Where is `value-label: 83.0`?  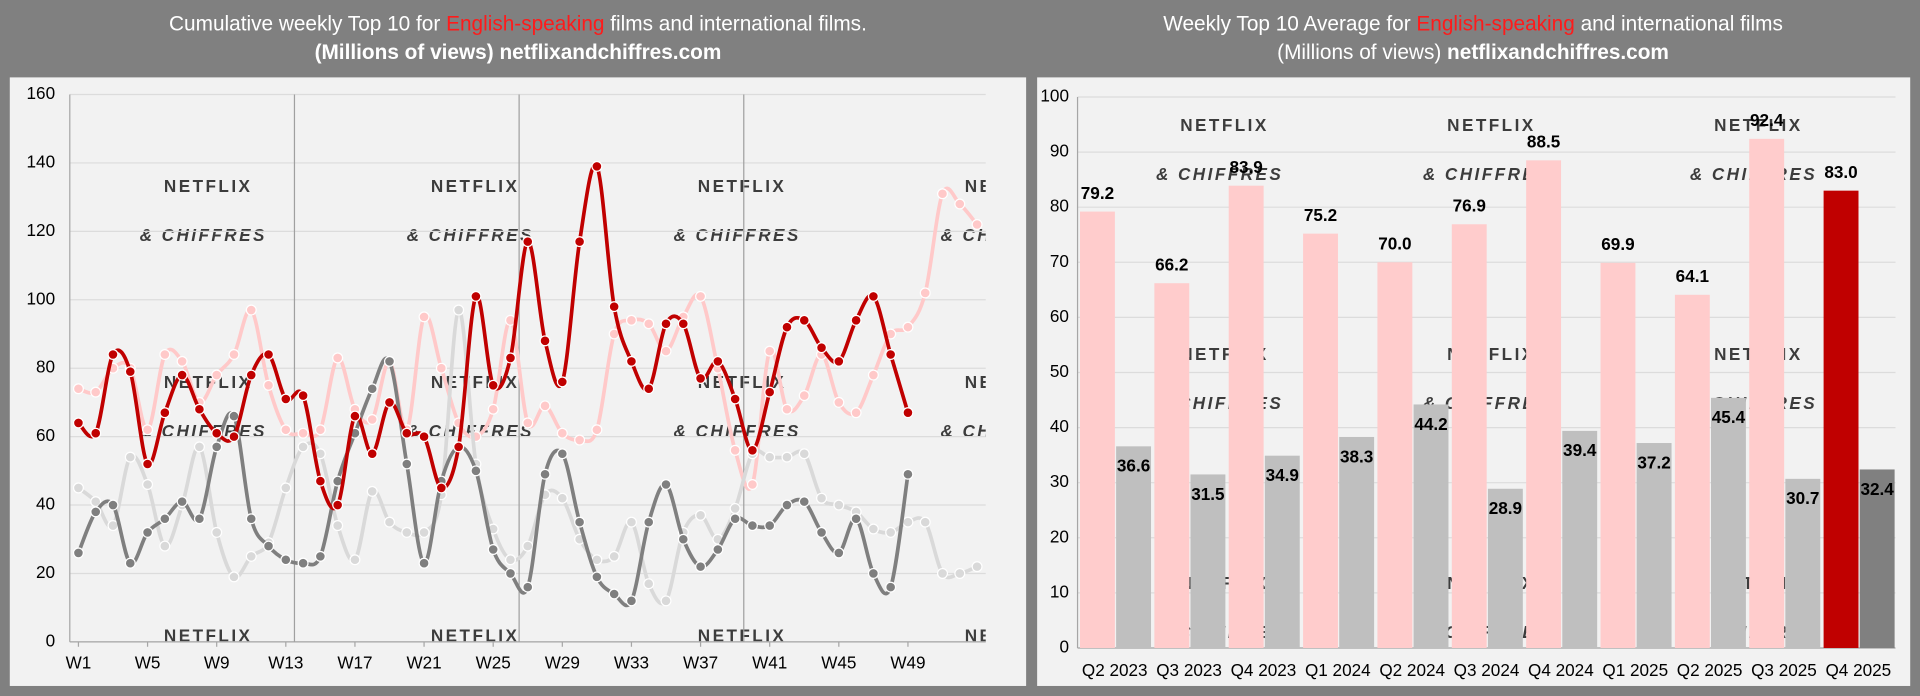 value-label: 83.0 is located at coordinates (1840, 172).